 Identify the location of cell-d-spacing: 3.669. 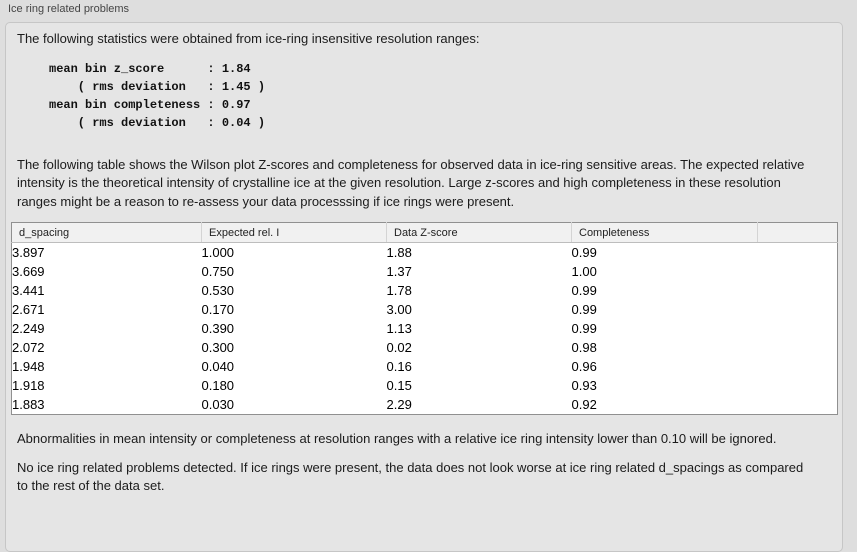
(28, 271).